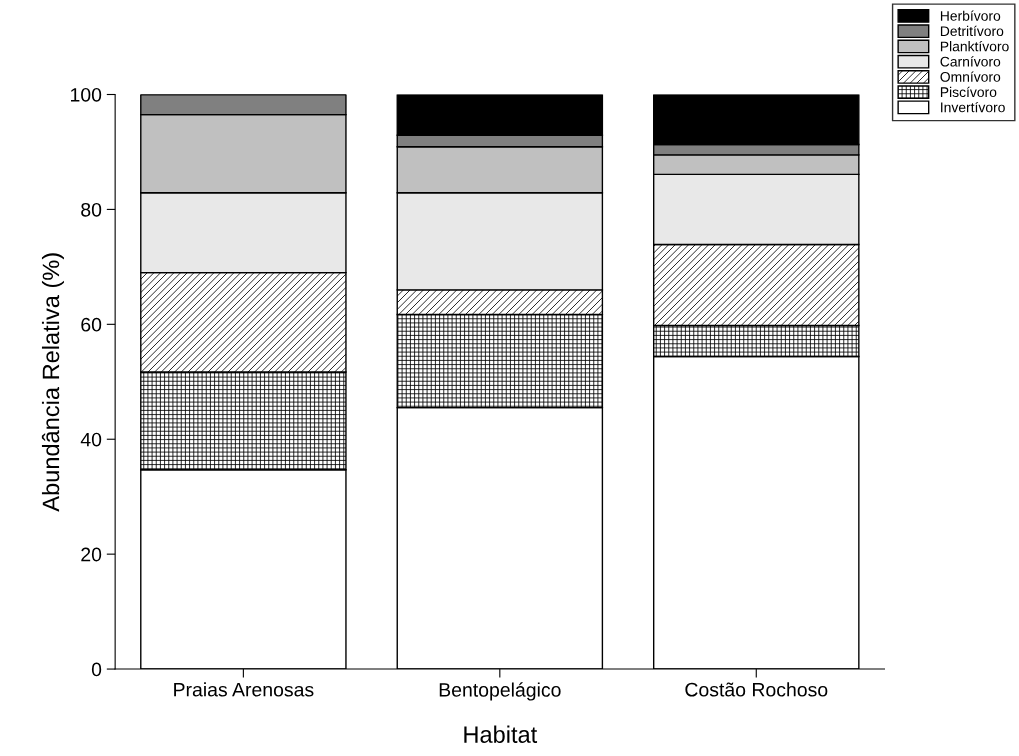  Describe the element at coordinates (973, 107) in the screenshot. I see `legend-label: Invertívoro` at that location.